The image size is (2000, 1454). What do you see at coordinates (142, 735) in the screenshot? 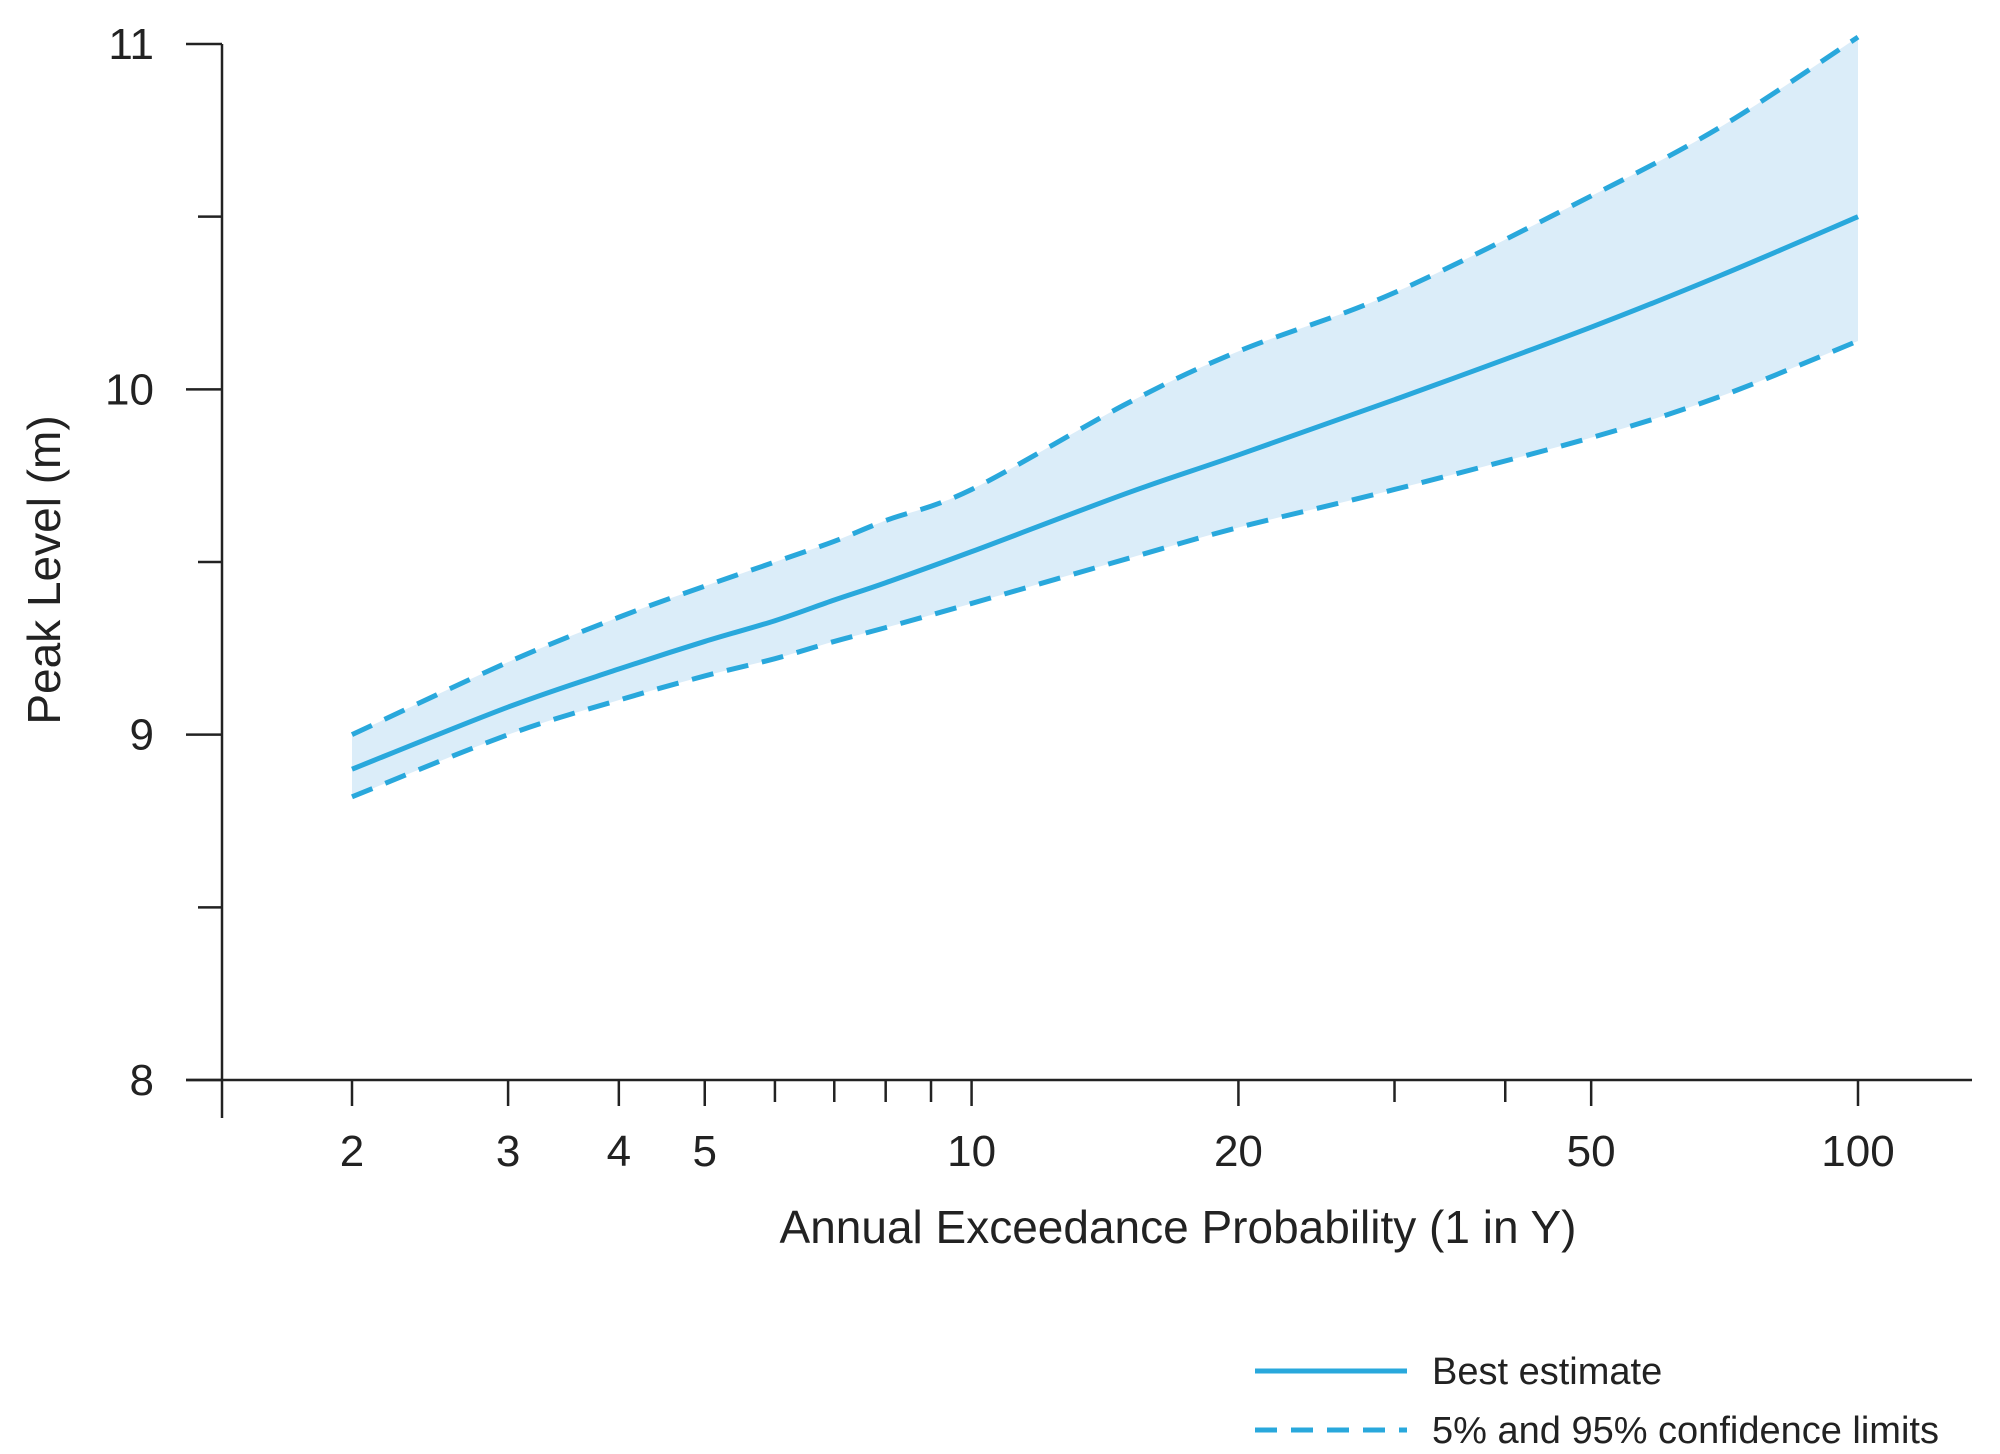
I see `y-tick-label: 9` at bounding box center [142, 735].